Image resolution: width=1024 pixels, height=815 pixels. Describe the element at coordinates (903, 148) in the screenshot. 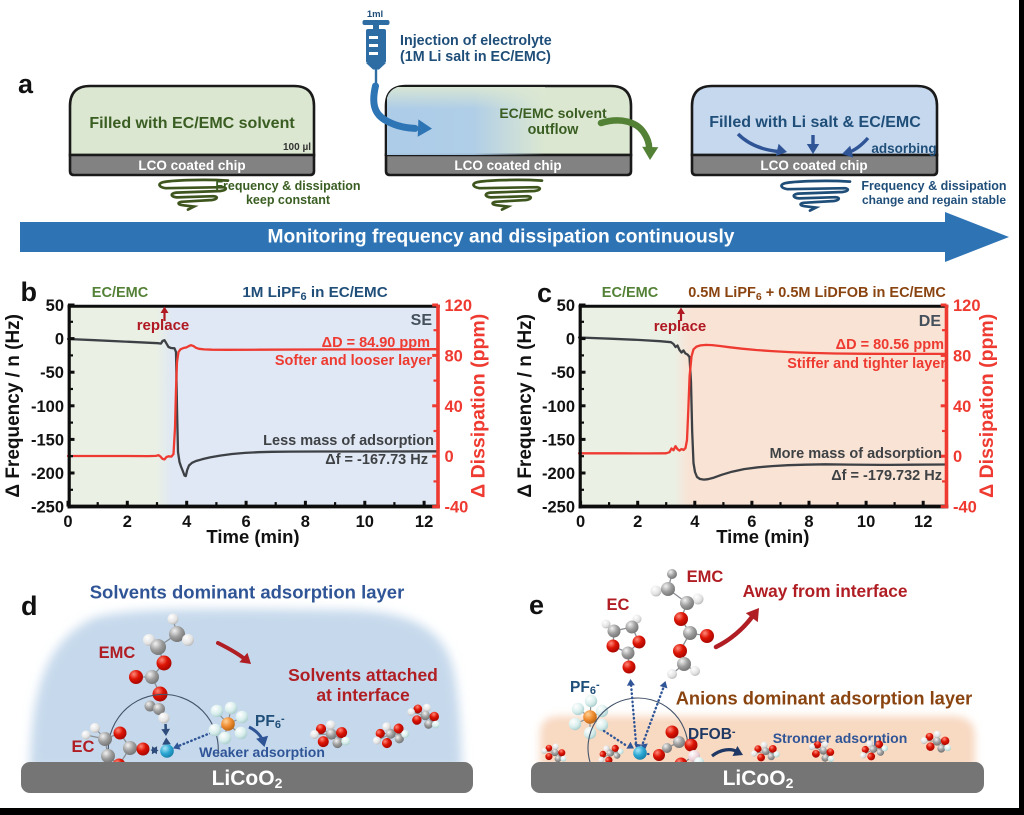

I see `svg-text: adsorbing` at that location.